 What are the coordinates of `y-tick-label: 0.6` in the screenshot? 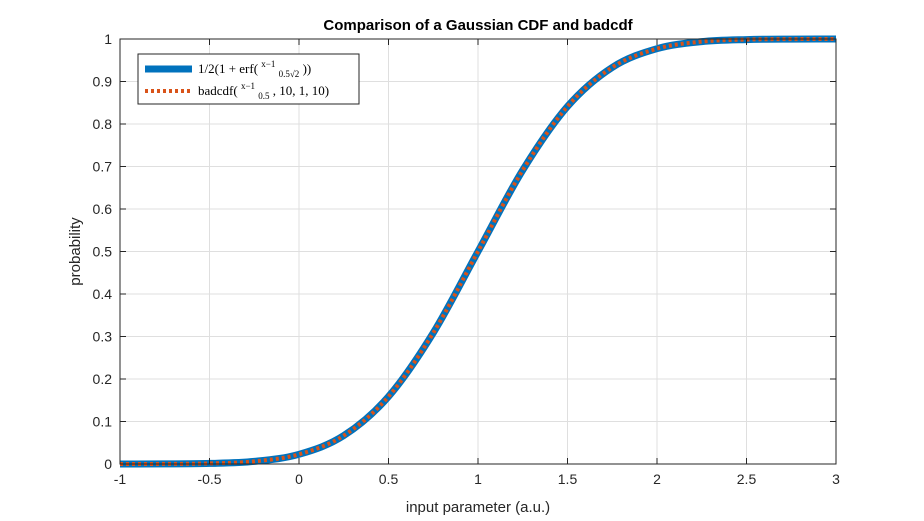 It's located at (103, 209).